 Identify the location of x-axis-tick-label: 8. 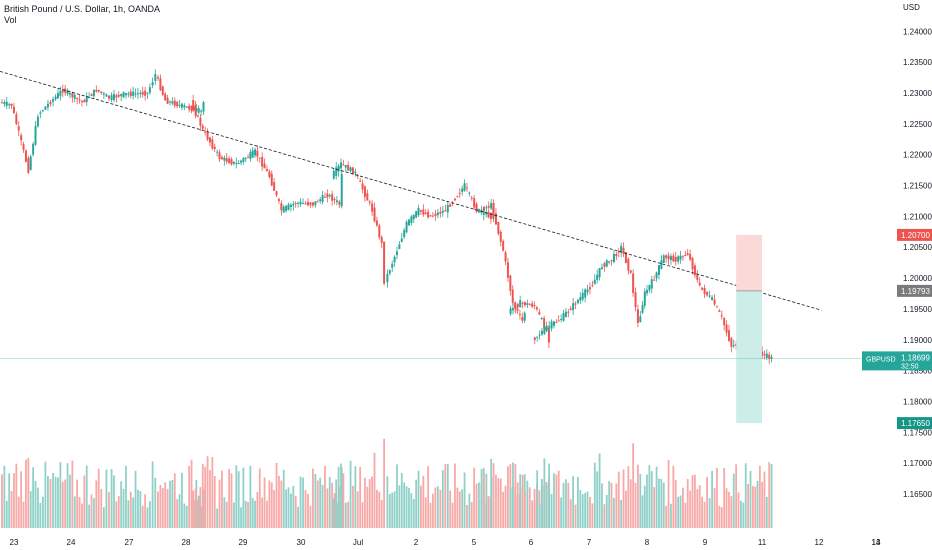
(647, 542).